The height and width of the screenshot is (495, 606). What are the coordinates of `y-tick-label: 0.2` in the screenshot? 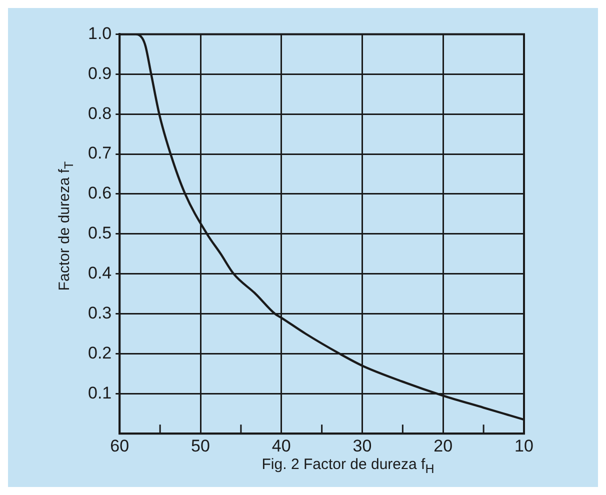 It's located at (100, 352).